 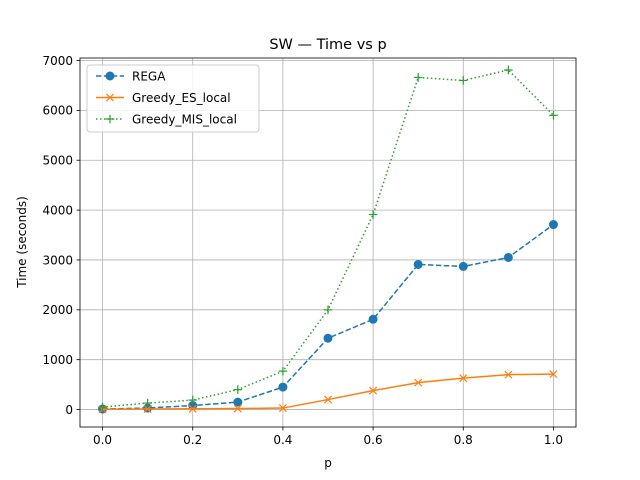 I want to click on legend-item: Greedy_MIS_local, so click(x=166, y=119).